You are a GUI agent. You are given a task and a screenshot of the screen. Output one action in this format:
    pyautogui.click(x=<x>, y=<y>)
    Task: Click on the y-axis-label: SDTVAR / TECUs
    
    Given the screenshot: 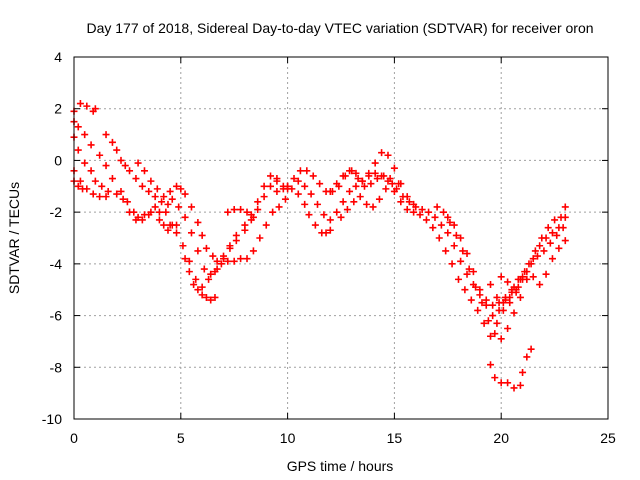 What is the action you would take?
    pyautogui.click(x=14, y=238)
    